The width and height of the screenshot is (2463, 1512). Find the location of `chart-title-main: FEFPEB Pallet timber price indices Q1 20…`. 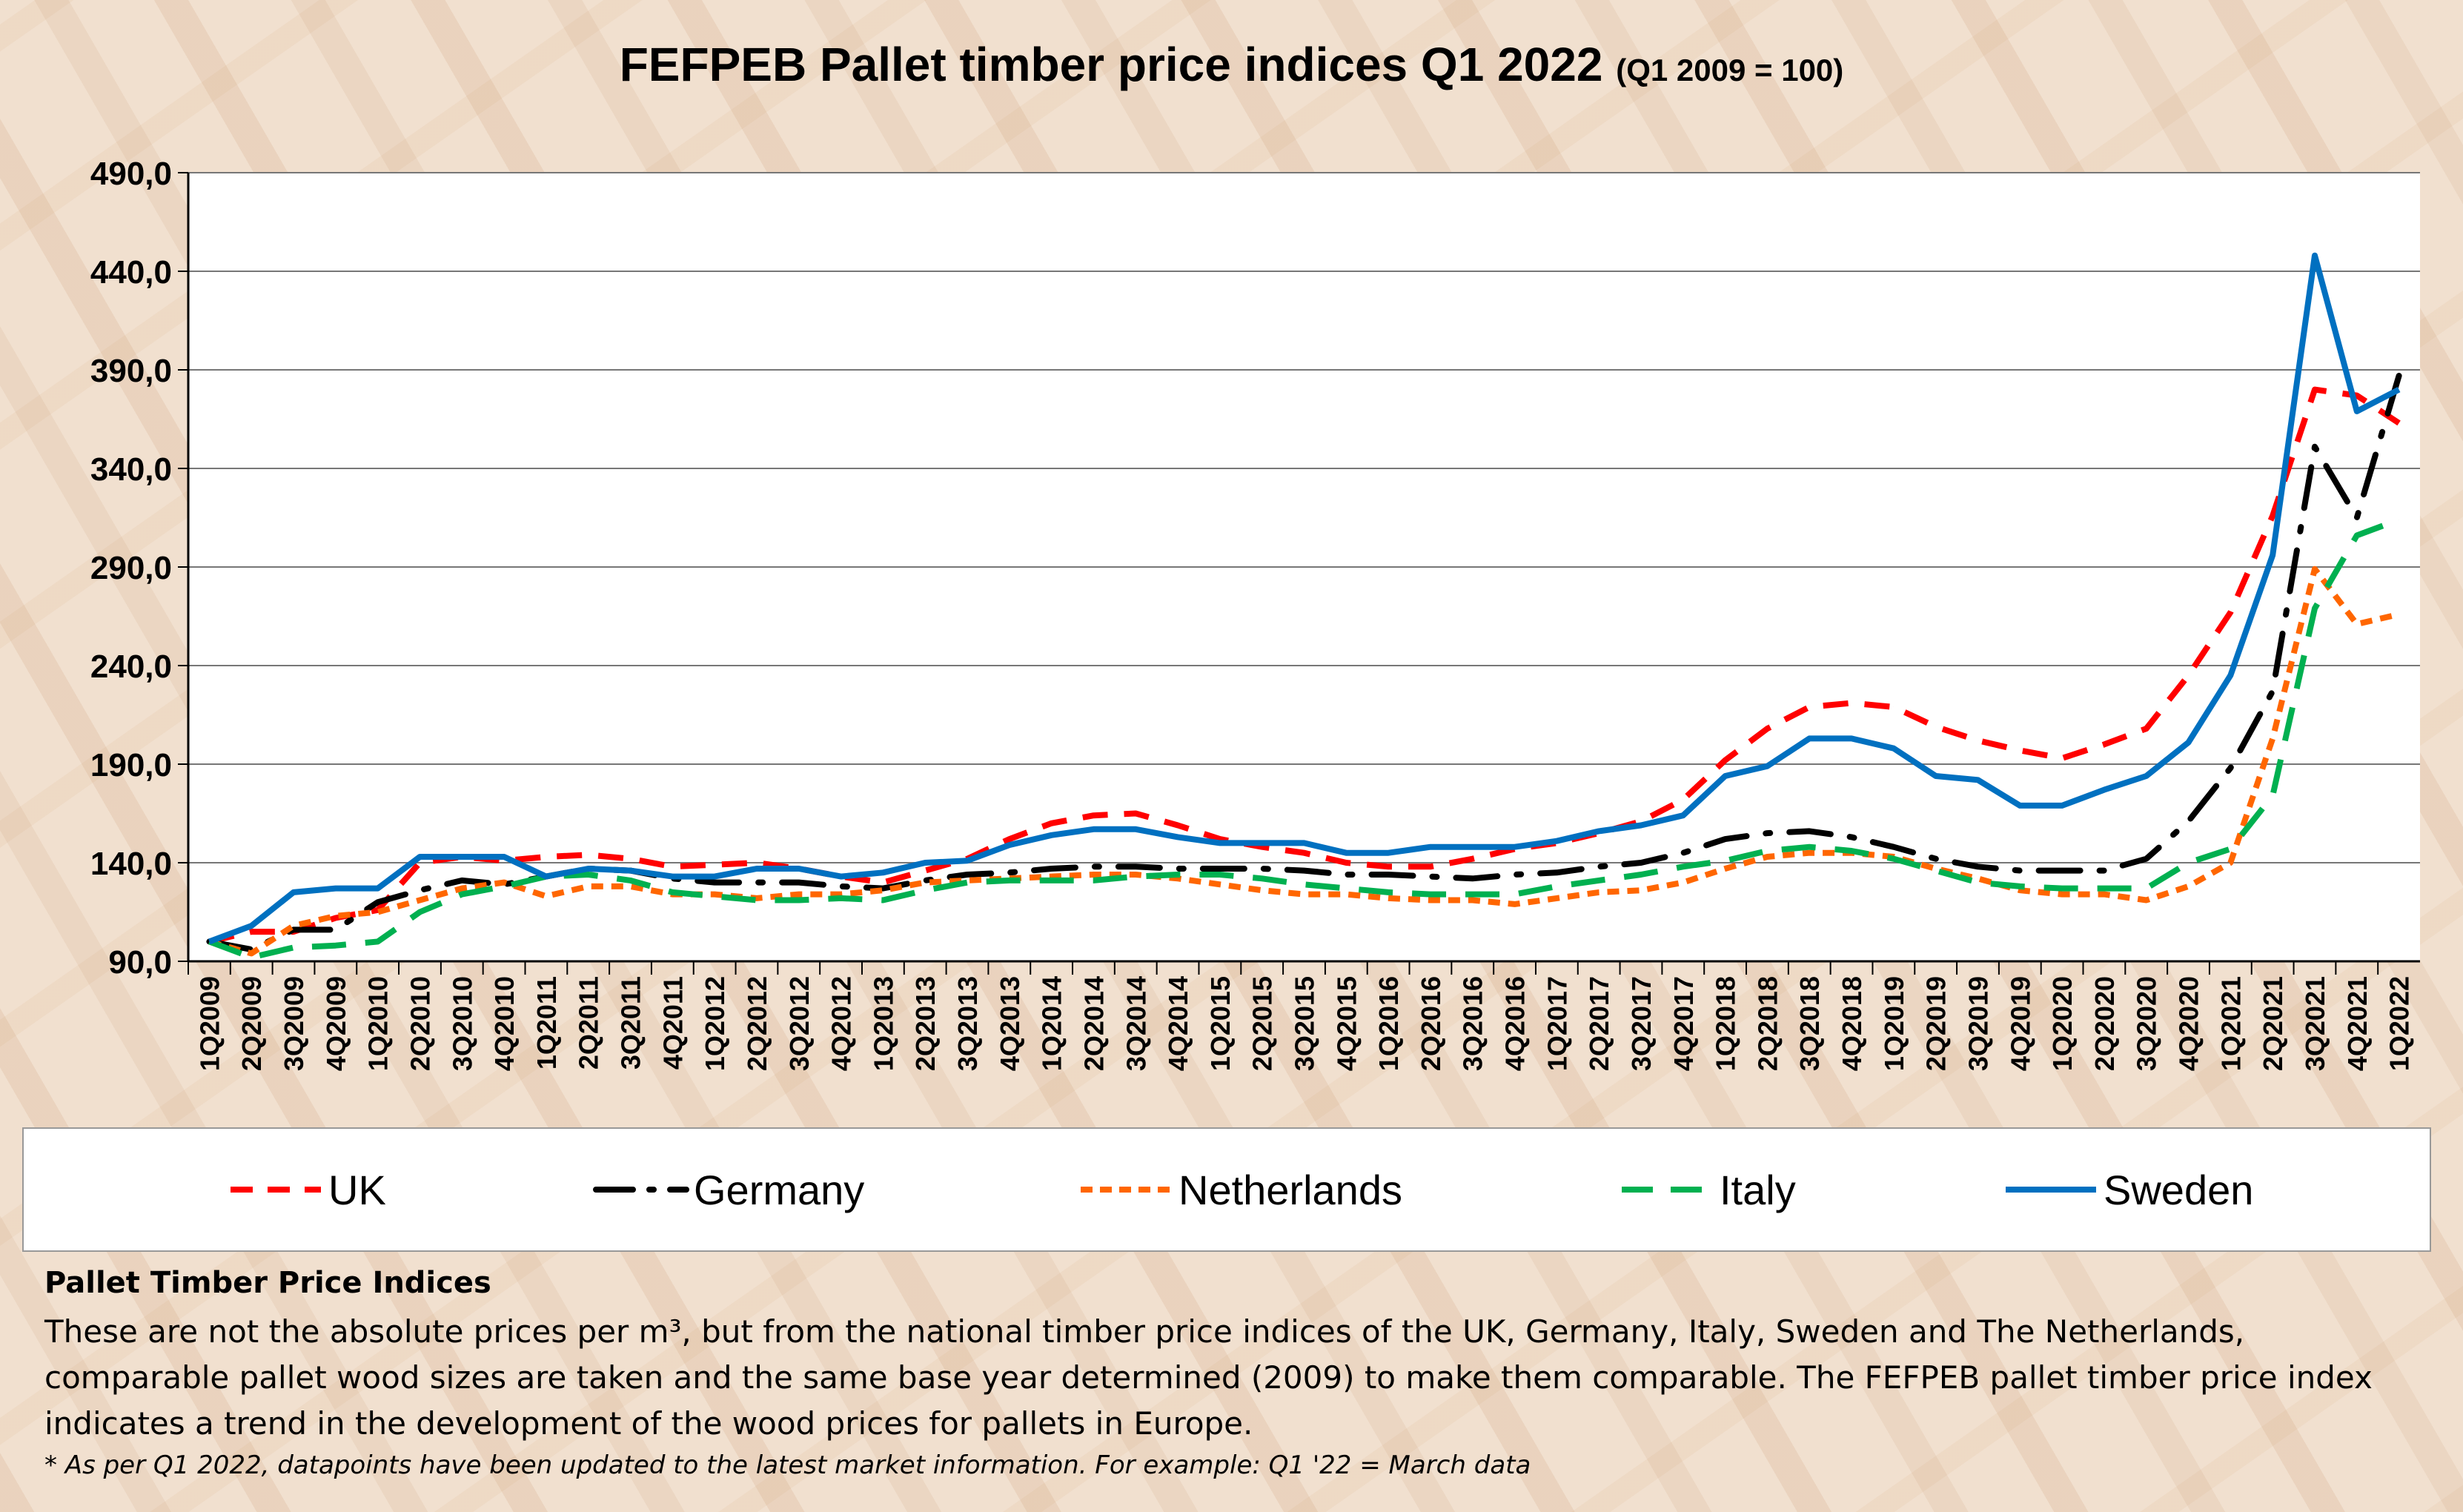

chart-title-main: FEFPEB Pallet timber price indices Q1 20… is located at coordinates (1111, 65).